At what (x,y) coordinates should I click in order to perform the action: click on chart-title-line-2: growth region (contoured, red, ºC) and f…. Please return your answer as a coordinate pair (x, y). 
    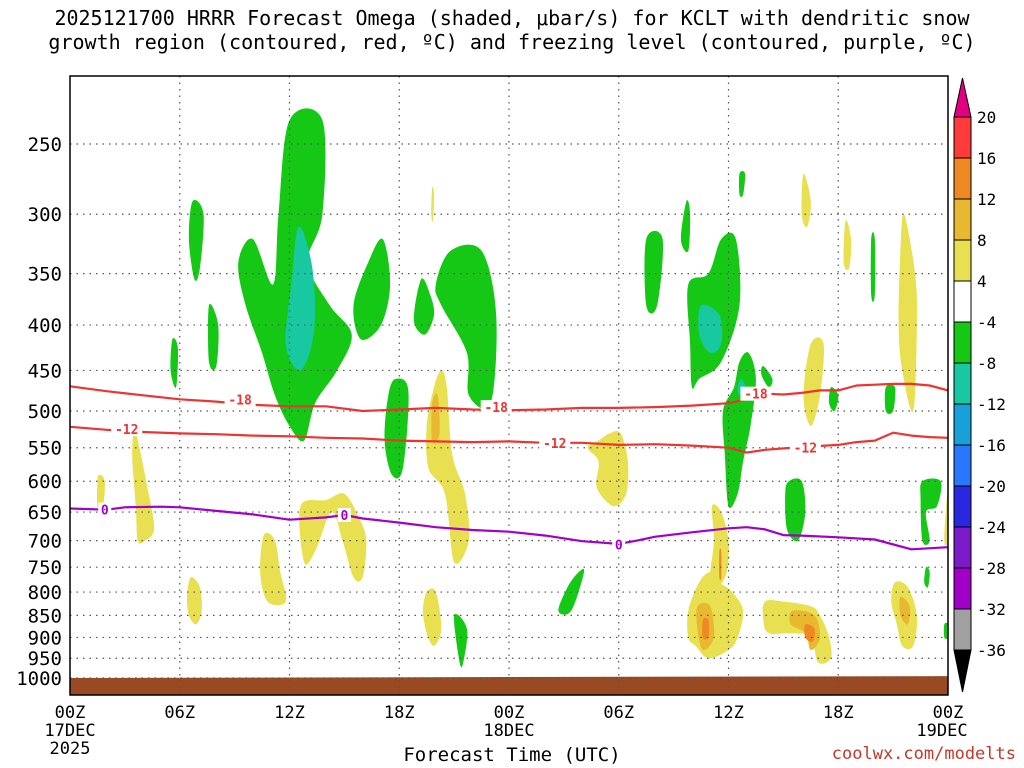
    Looking at the image, I should click on (512, 42).